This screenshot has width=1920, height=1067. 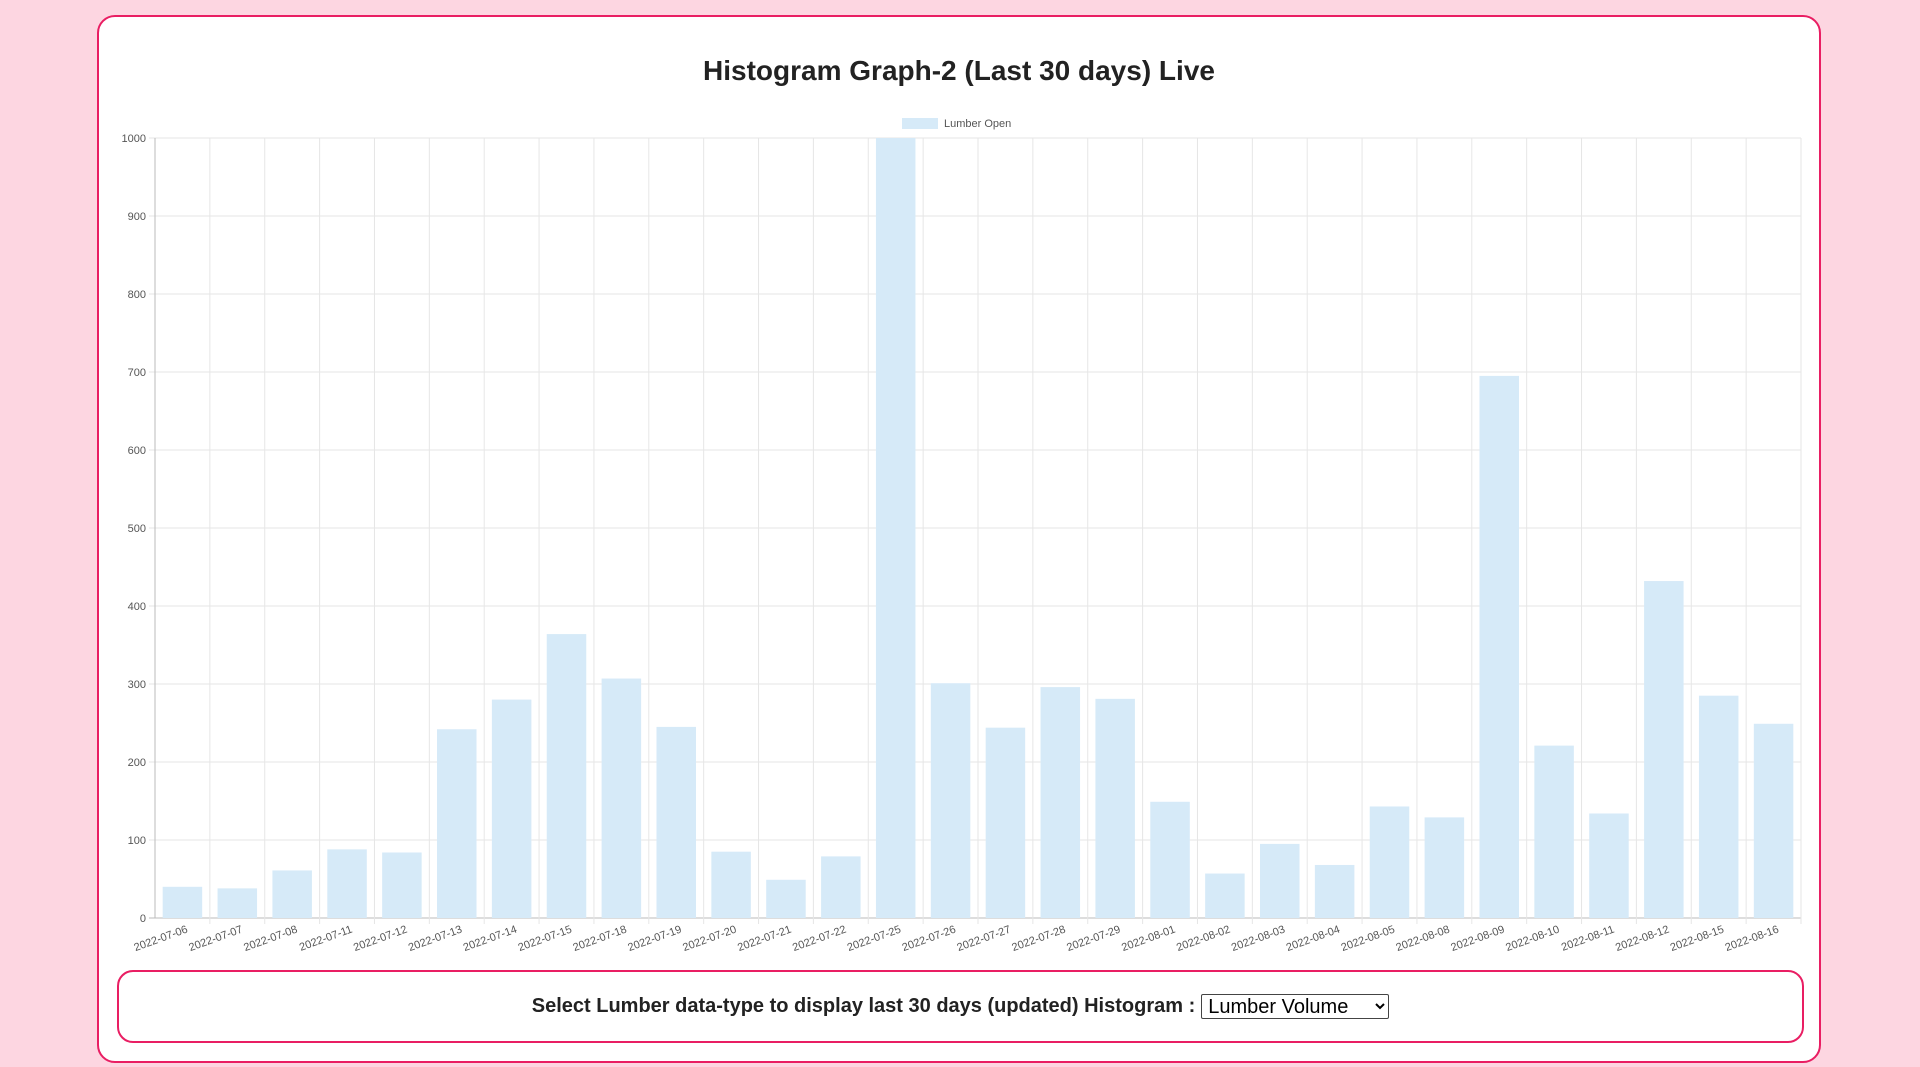 I want to click on y-tick-label: 100, so click(x=137, y=841).